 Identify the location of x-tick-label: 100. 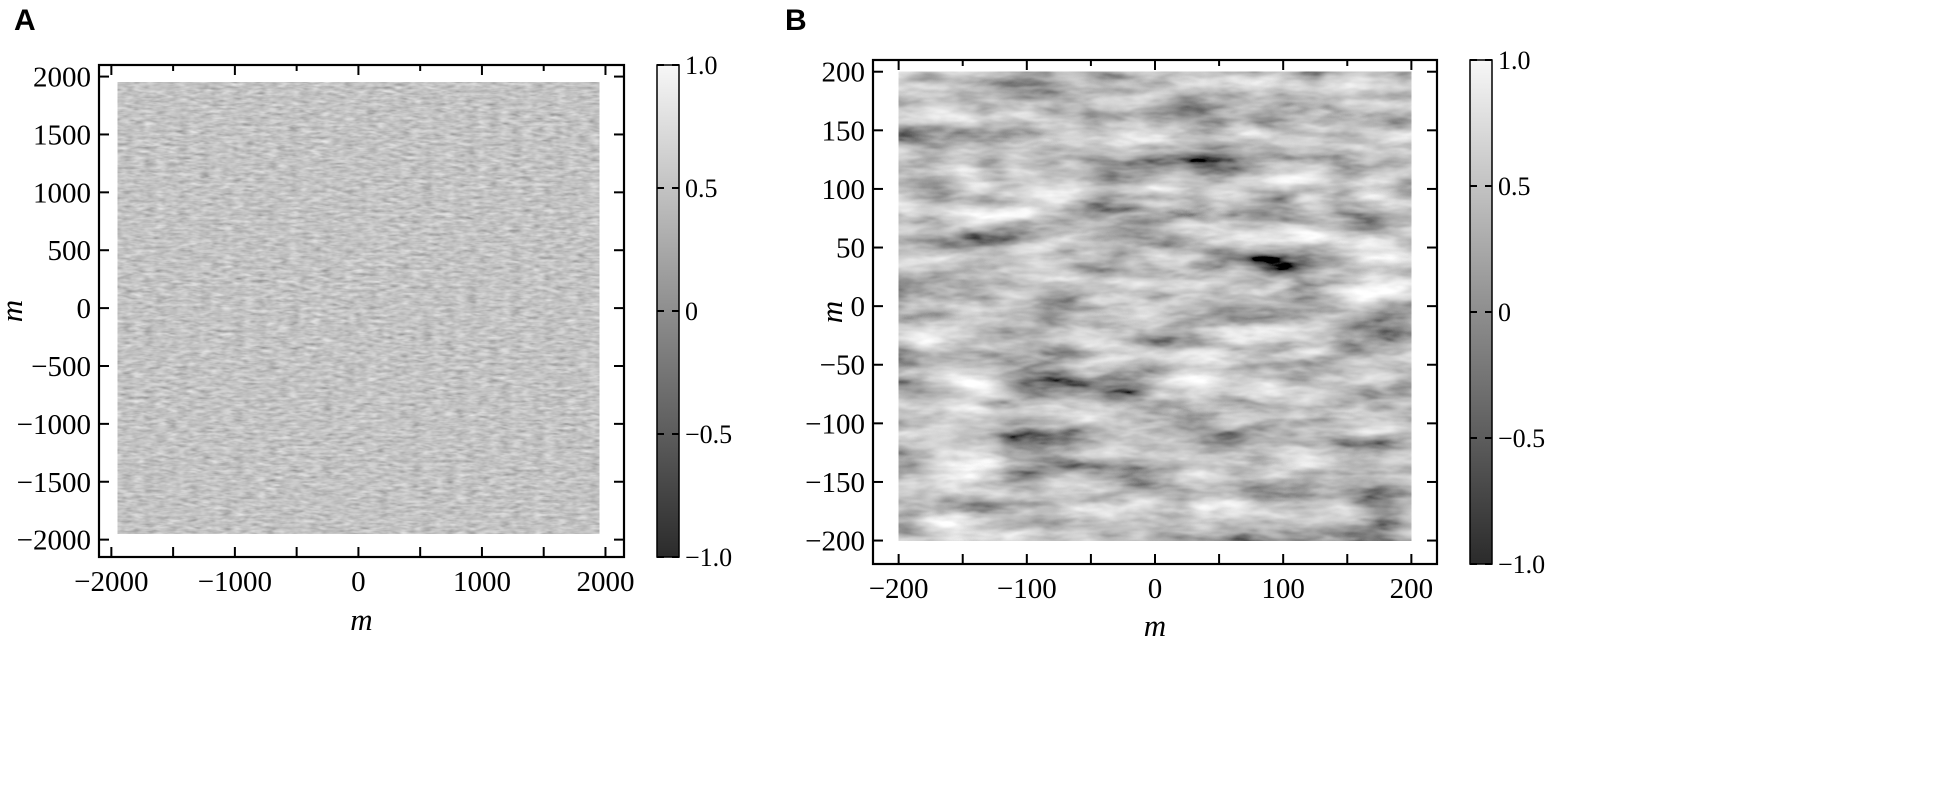
(1283, 589).